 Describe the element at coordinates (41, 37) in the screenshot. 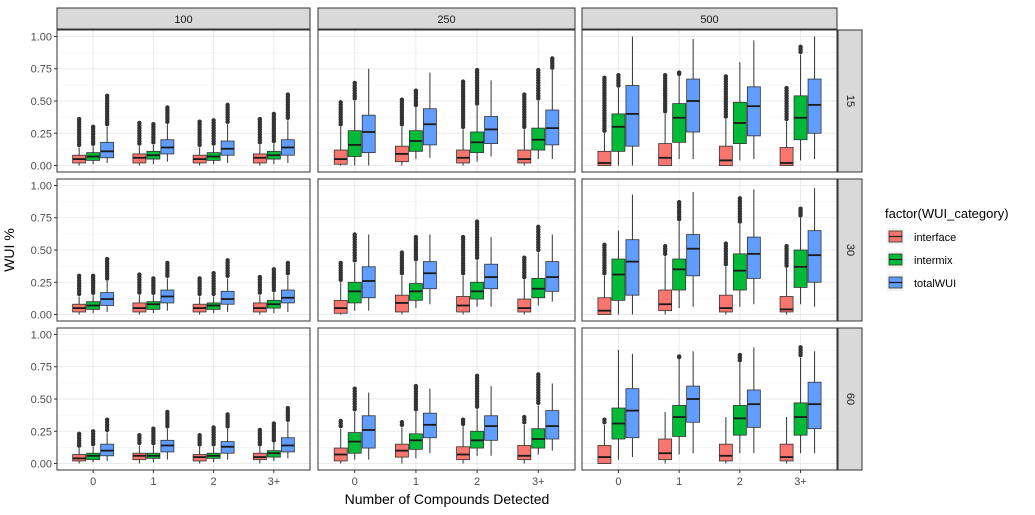

I see `y-tick-label: 1.00` at that location.